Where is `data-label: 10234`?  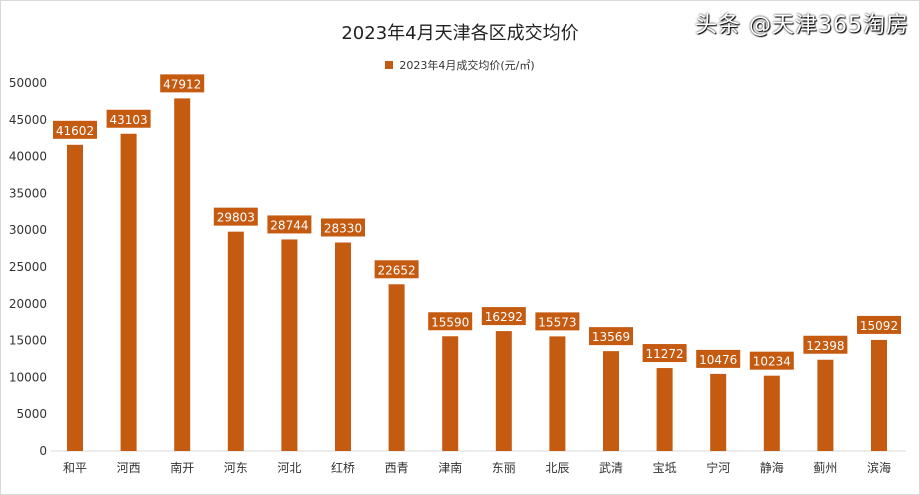 data-label: 10234 is located at coordinates (772, 362).